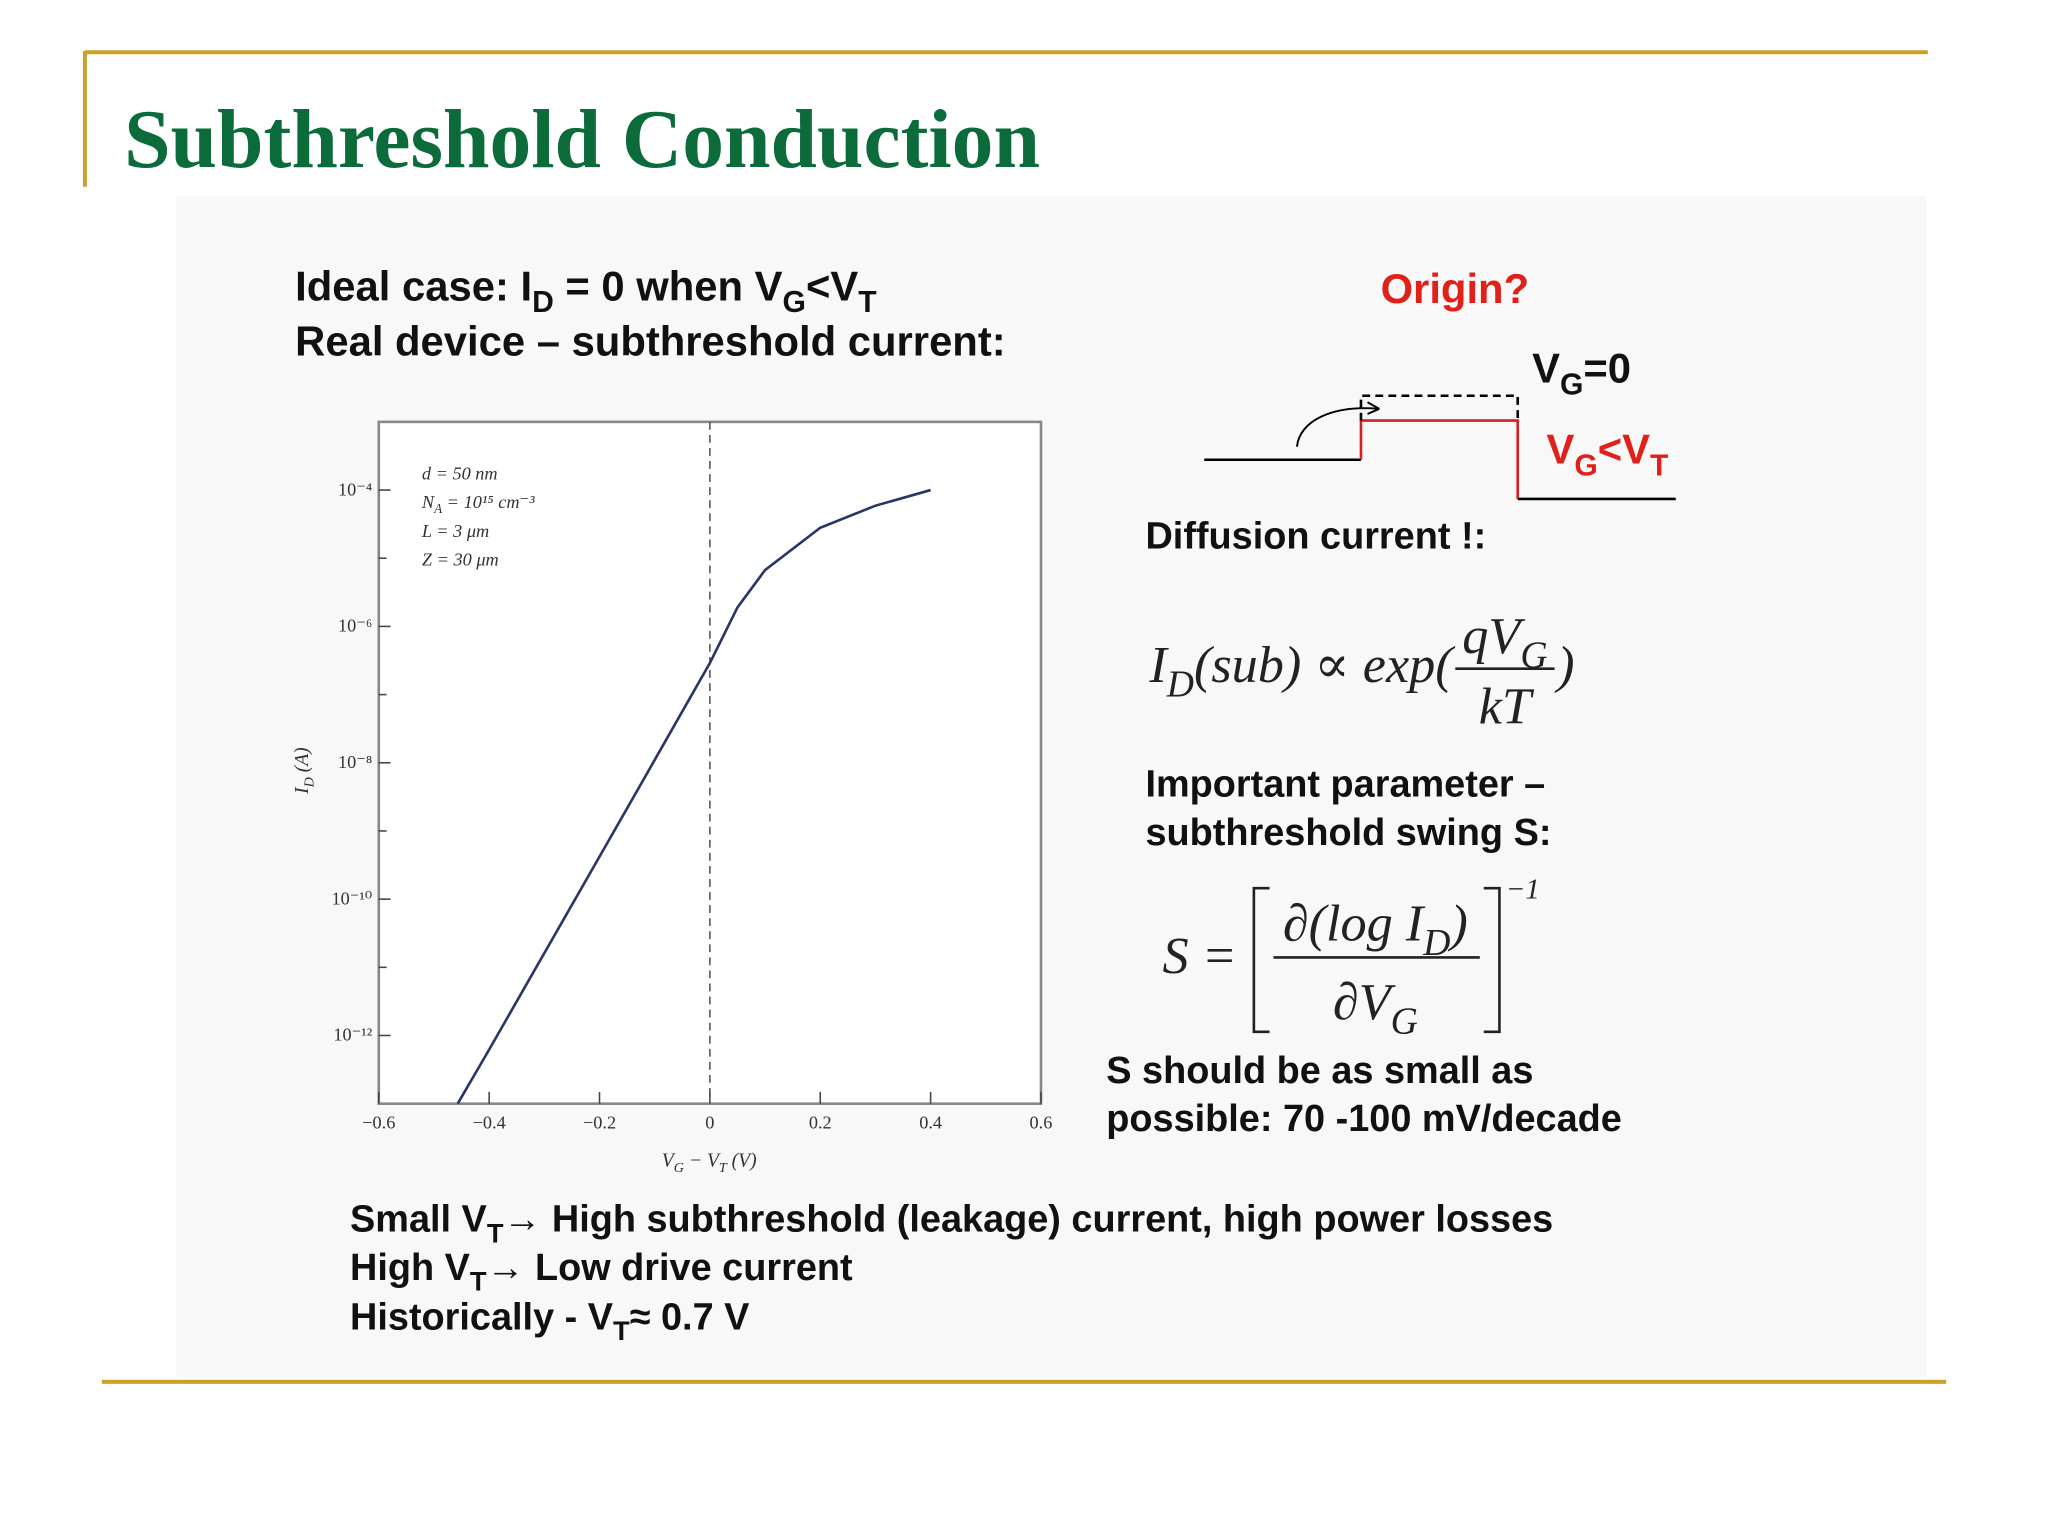  I want to click on y-tick-label: 10⁻⁶, so click(355, 626).